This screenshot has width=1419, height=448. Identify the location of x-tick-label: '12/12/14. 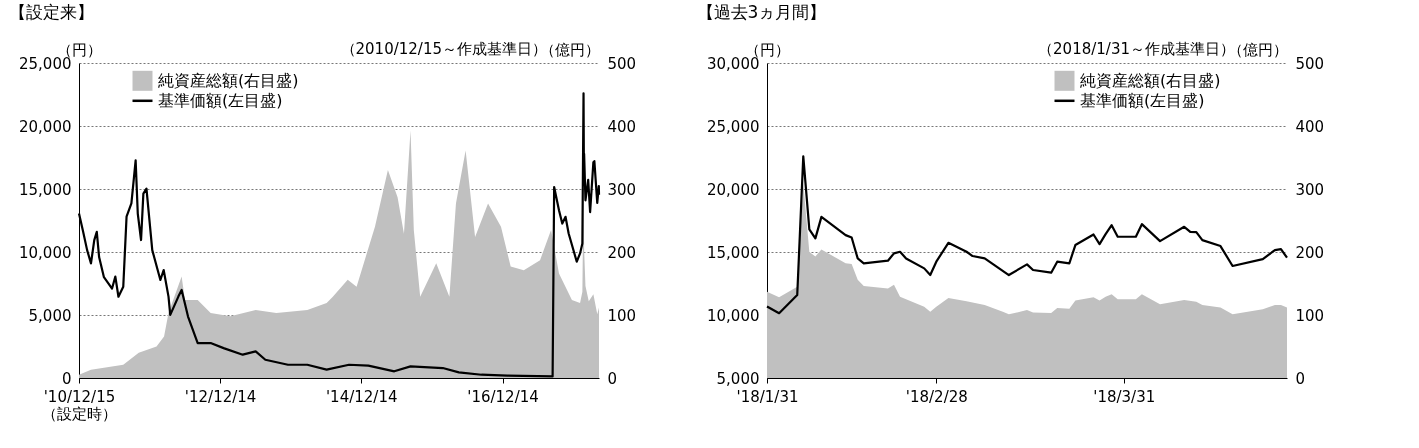
(220, 396).